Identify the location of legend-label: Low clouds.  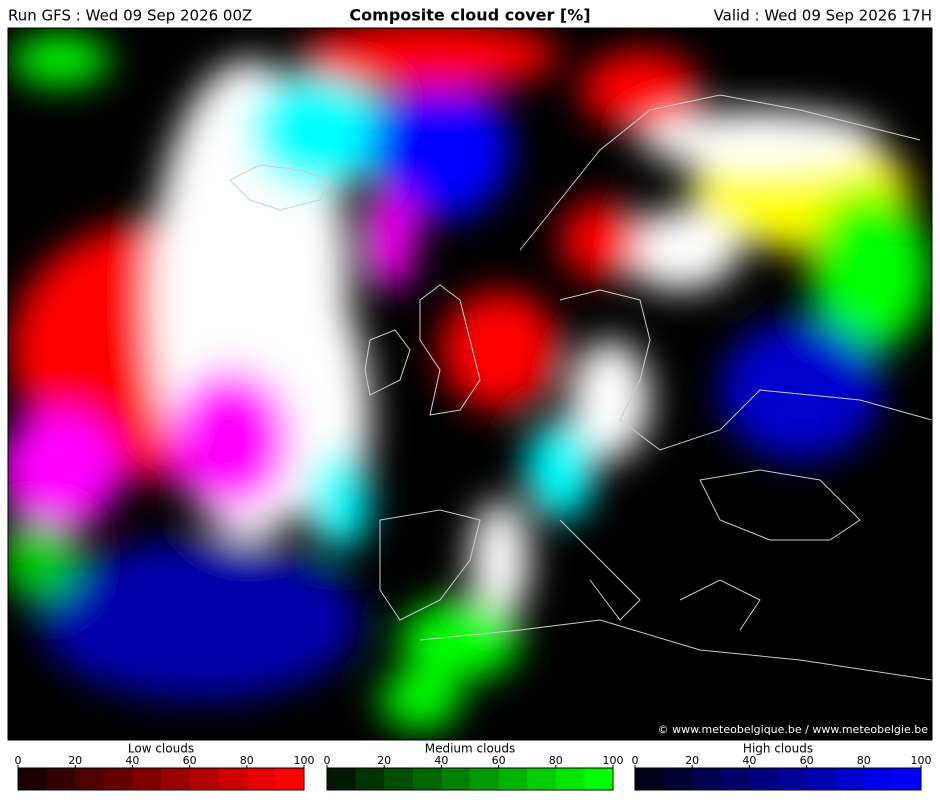
(161, 749).